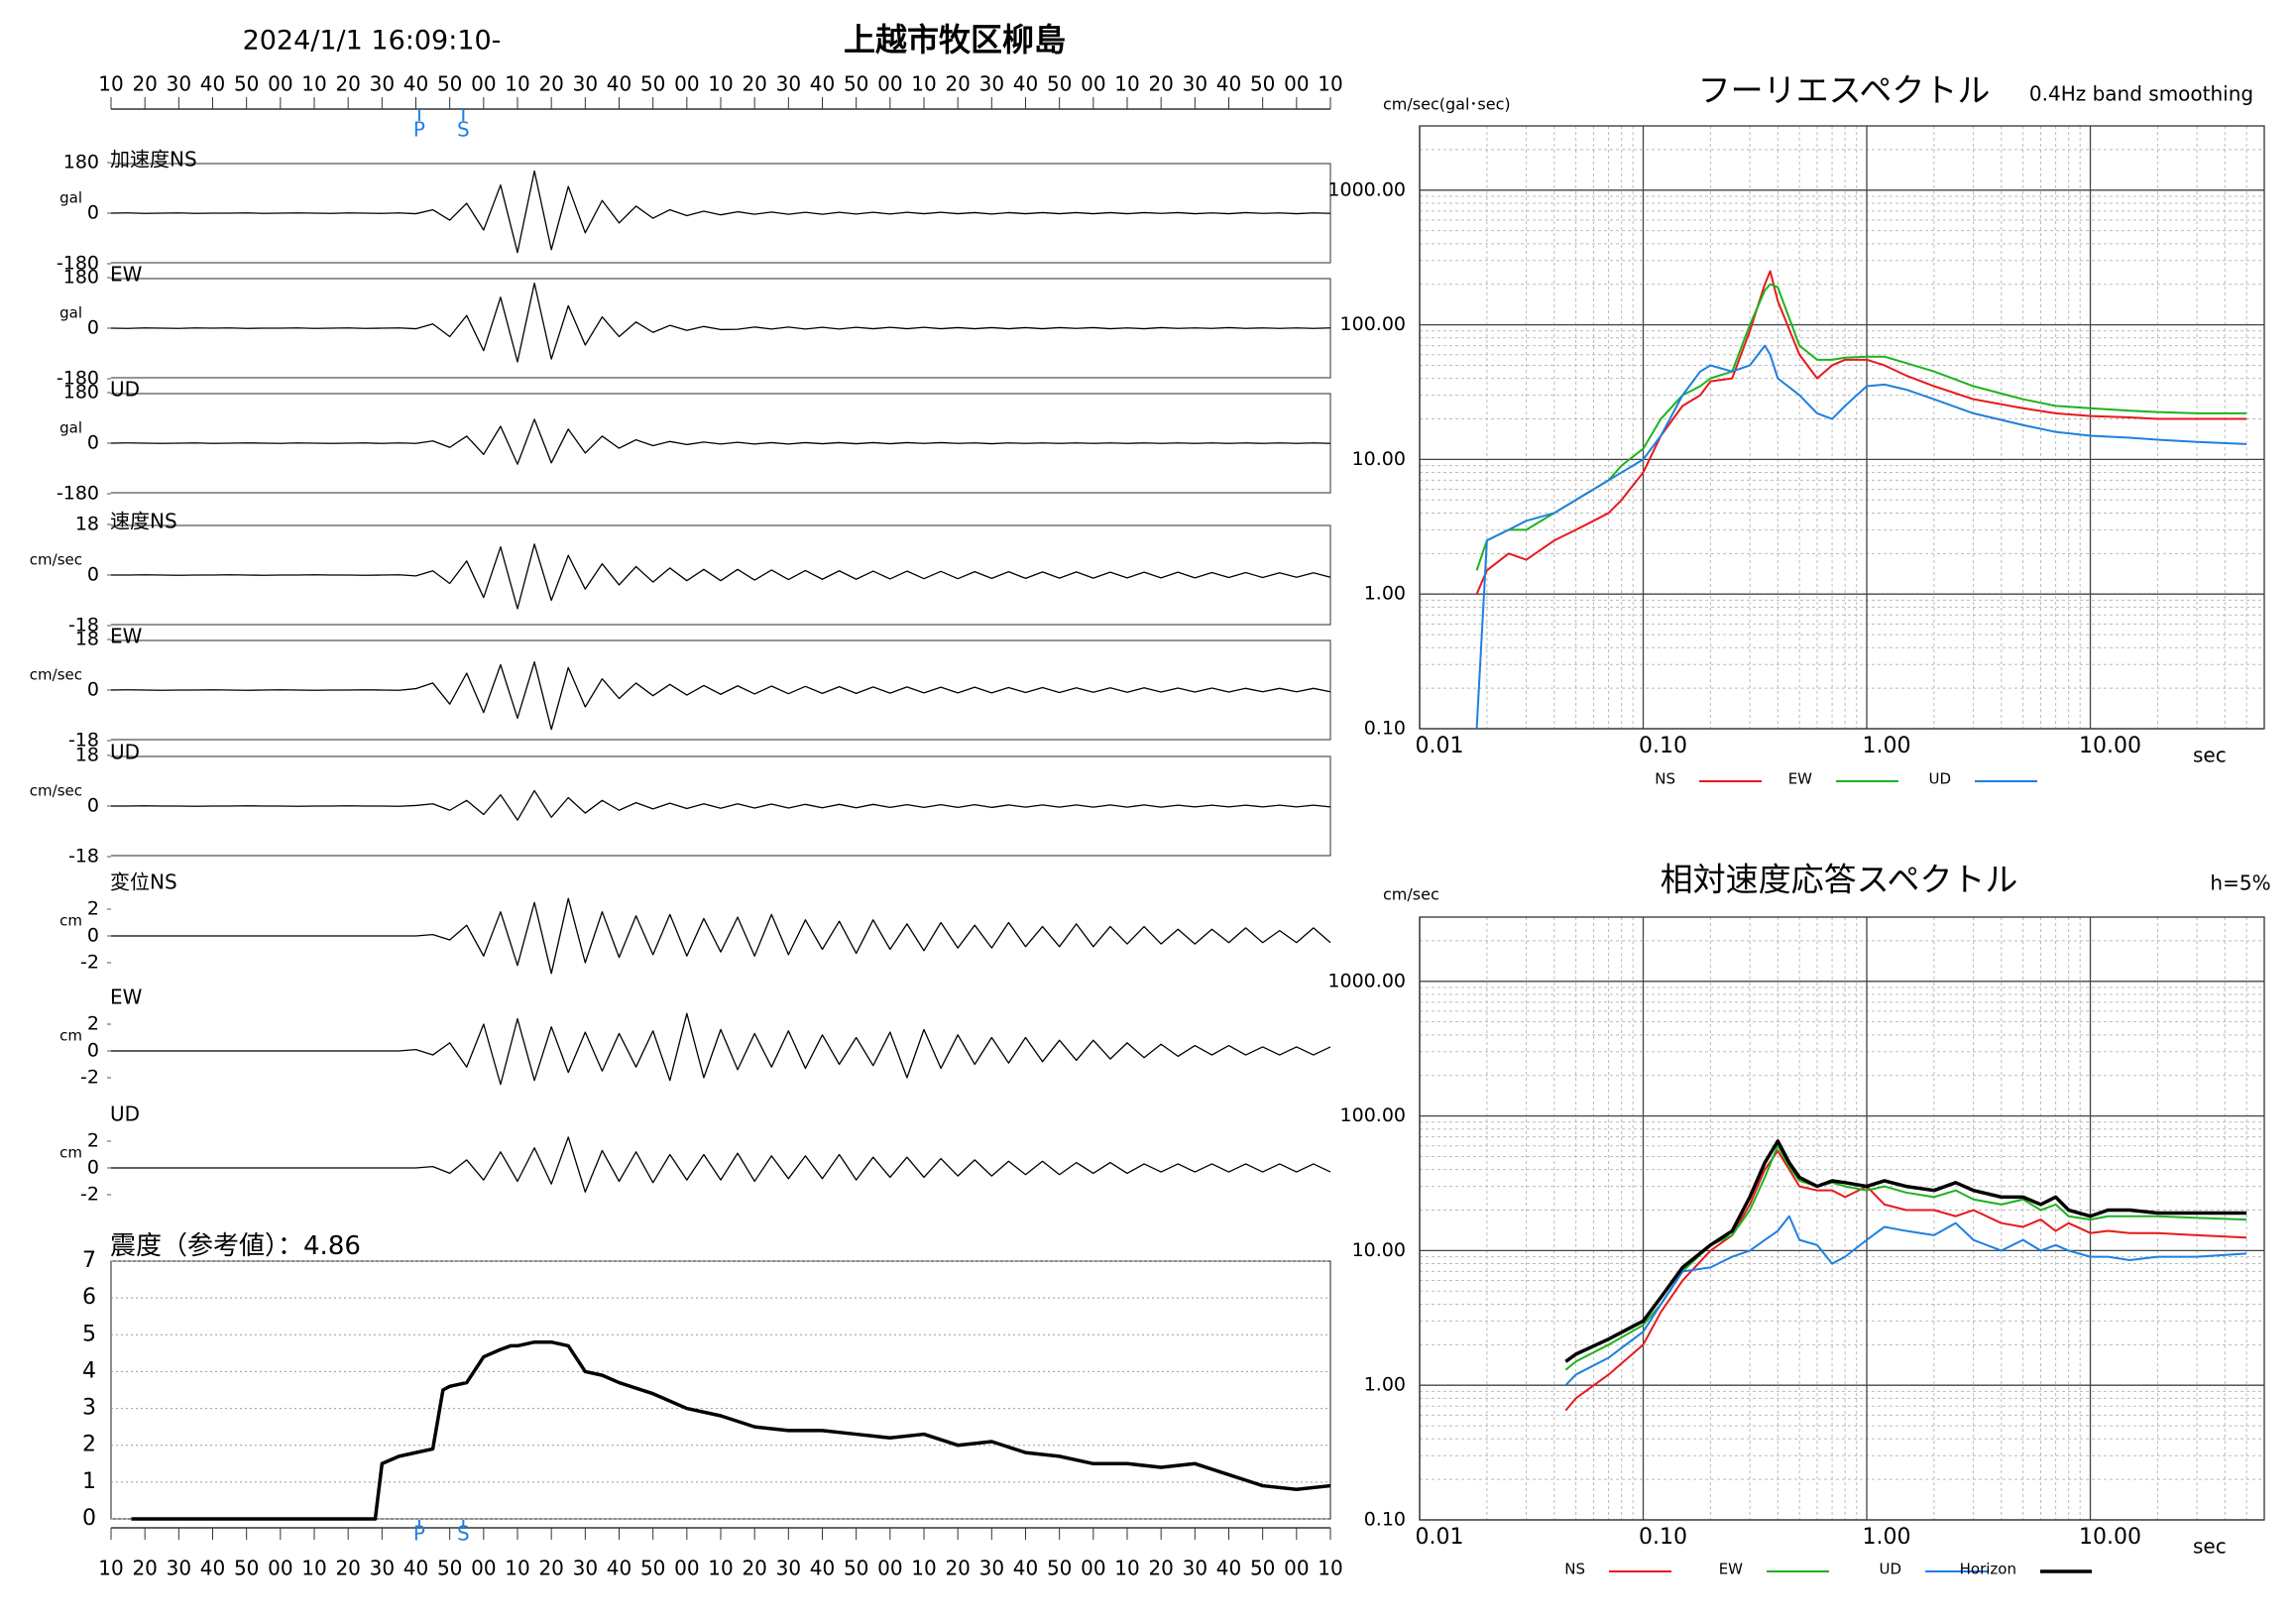 This screenshot has height=1623, width=2296. I want to click on panel-label: 加速度NS, so click(154, 160).